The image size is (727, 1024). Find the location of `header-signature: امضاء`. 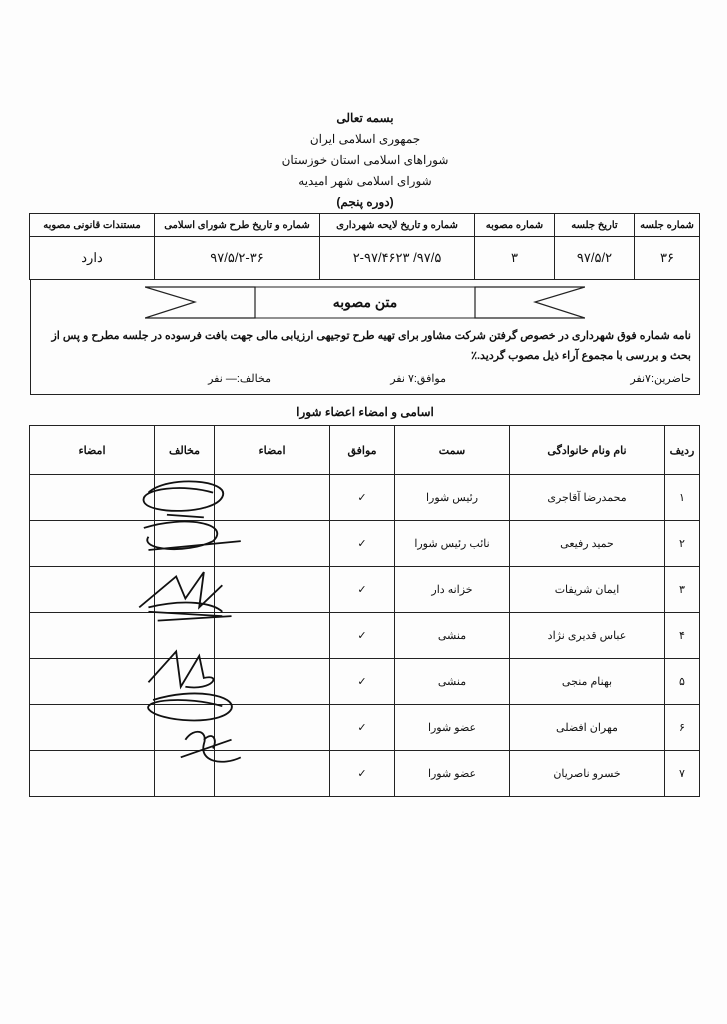

header-signature: امضاء is located at coordinates (272, 450).